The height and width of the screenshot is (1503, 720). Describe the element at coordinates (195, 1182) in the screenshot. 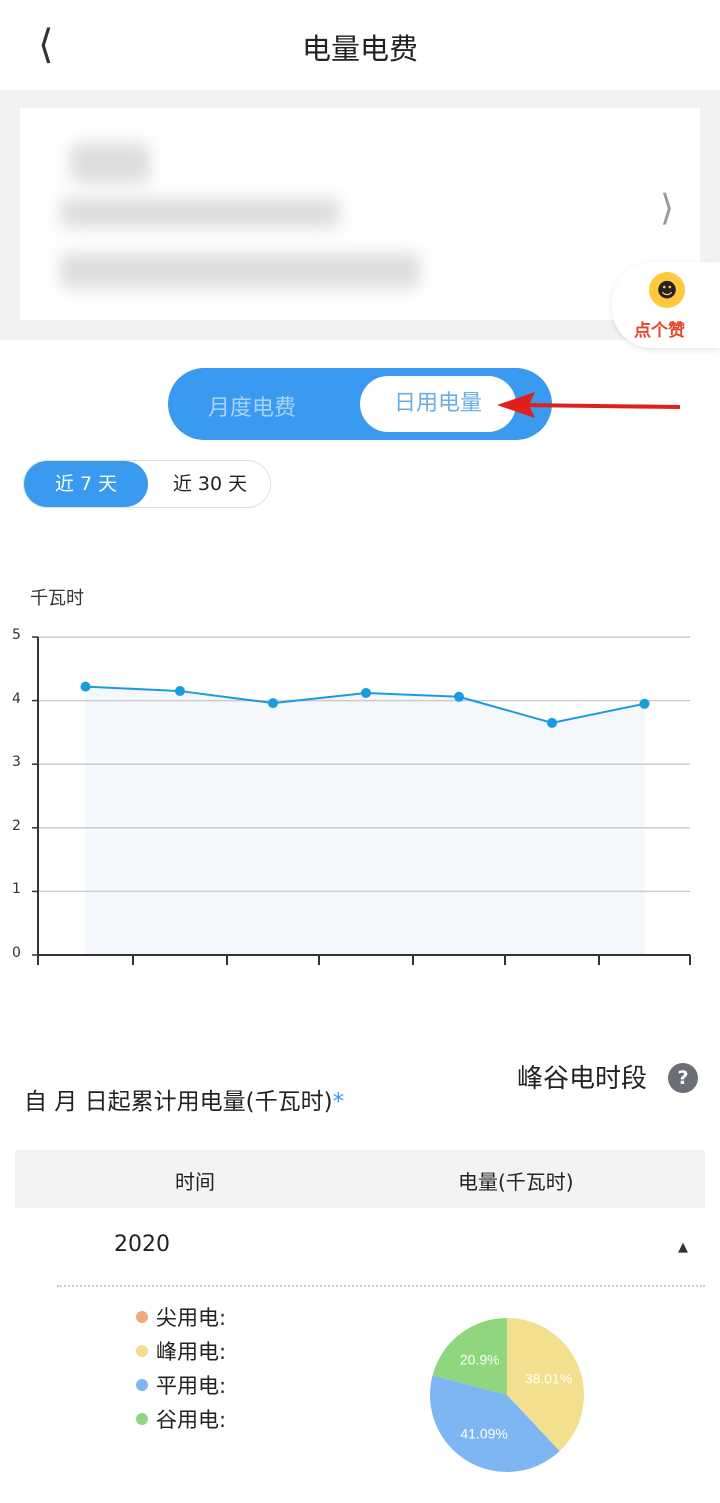

I see `column-time: 时间` at that location.